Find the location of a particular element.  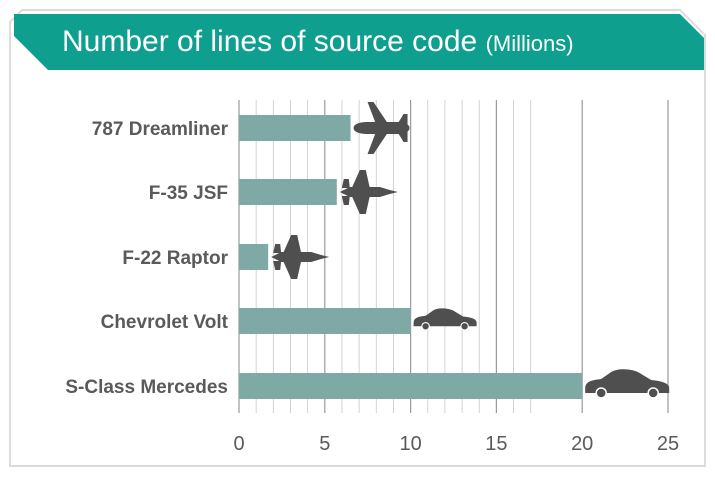

x-tick-labels: 0 5 10 15 20 25 is located at coordinates (456, 444).